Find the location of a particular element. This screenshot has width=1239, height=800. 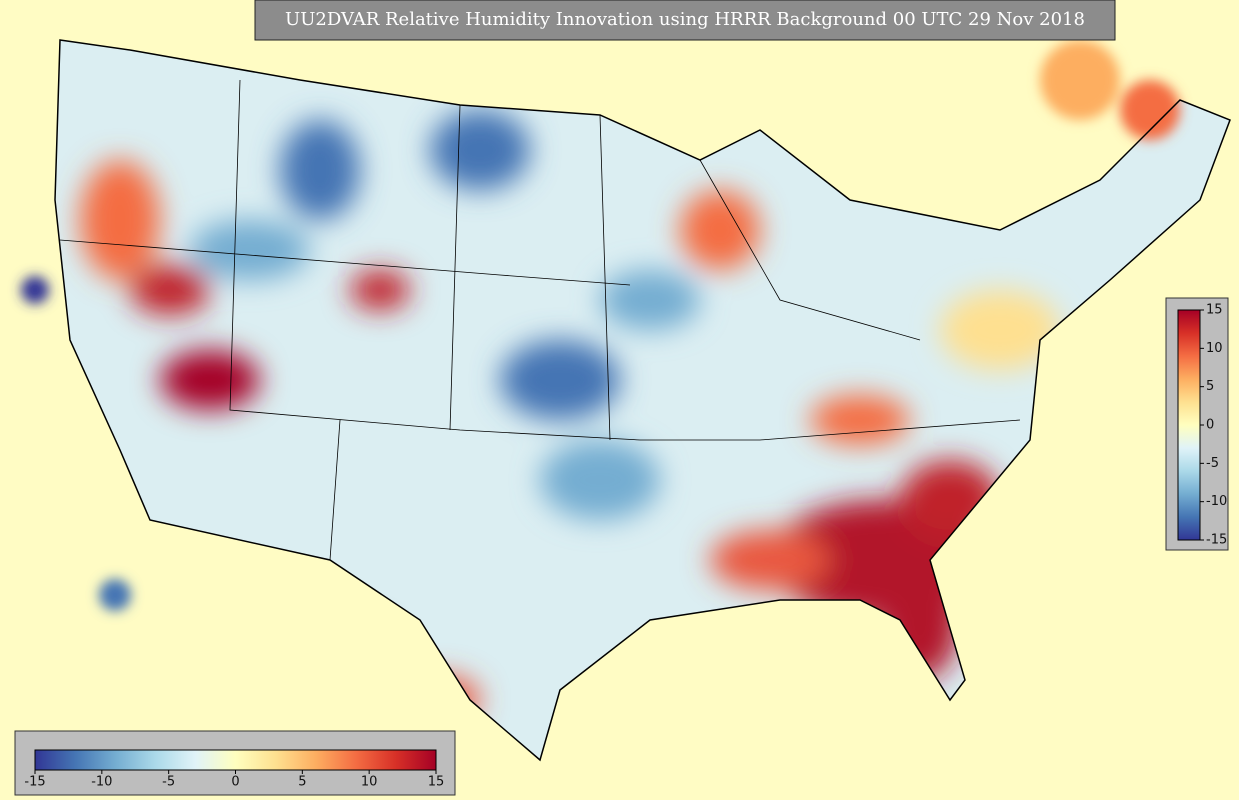

colorbar-vertical is located at coordinates (1189, 425).